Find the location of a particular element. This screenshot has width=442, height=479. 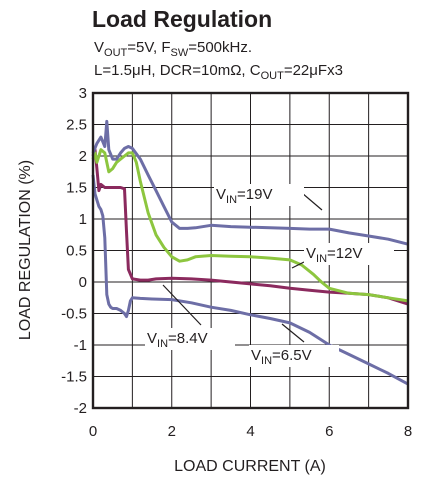

x-tick-label: 0 is located at coordinates (93, 431).